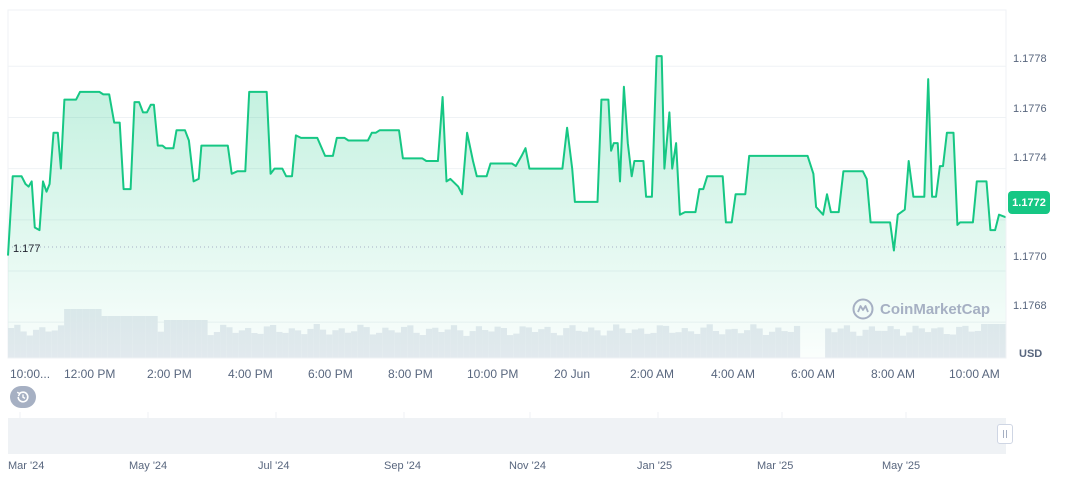 This screenshot has height=477, width=1072. What do you see at coordinates (901, 466) in the screenshot?
I see `navigator-label: May '25` at bounding box center [901, 466].